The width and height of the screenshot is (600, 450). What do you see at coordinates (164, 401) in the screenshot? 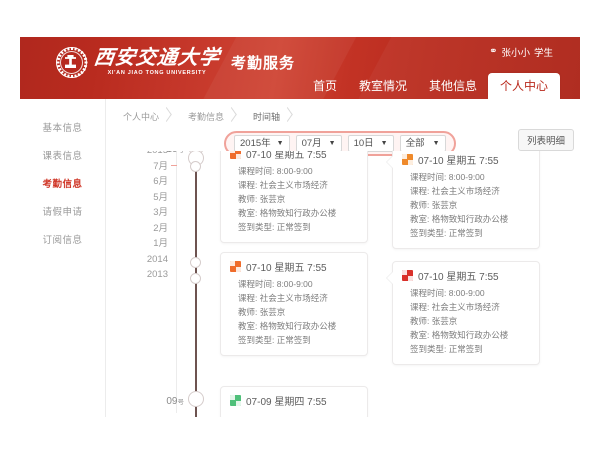
I see `timeline-day-label-1: 09号` at bounding box center [164, 401].